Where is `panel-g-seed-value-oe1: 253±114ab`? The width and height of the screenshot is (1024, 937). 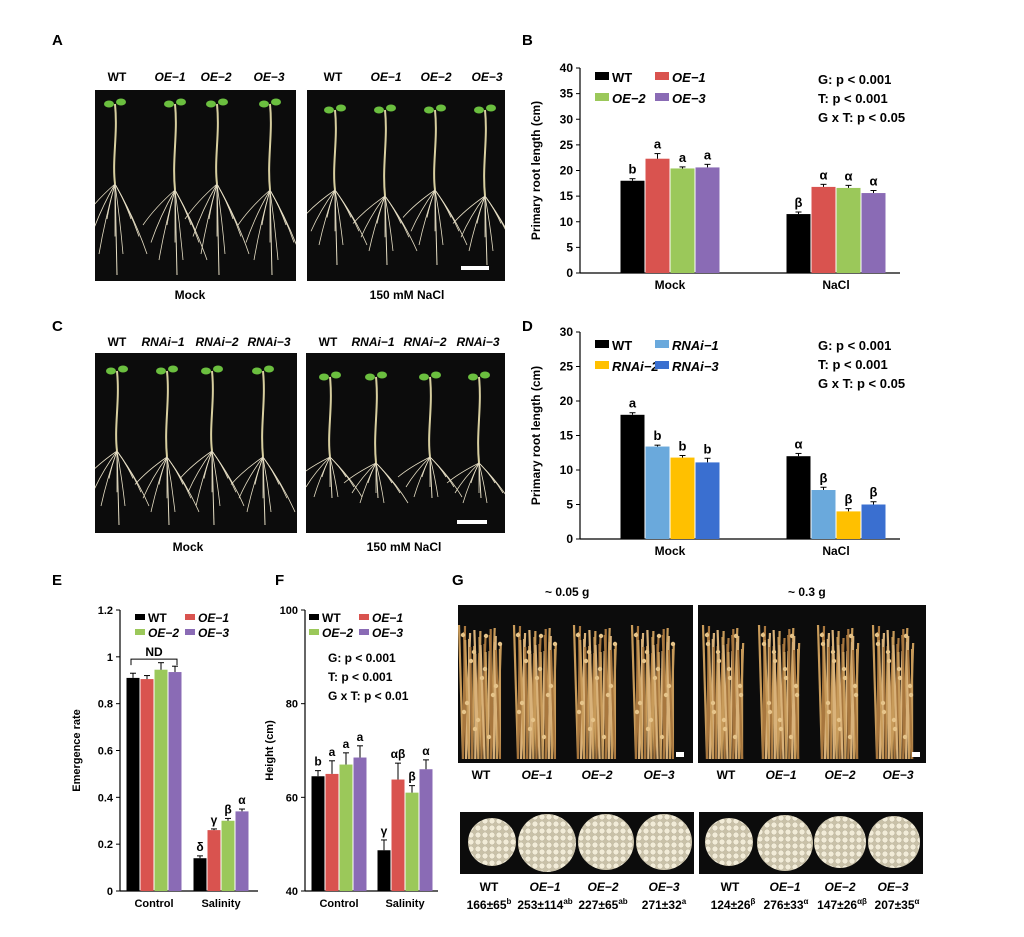
panel-g-seed-value-oe1: 253±114ab is located at coordinates (545, 904).